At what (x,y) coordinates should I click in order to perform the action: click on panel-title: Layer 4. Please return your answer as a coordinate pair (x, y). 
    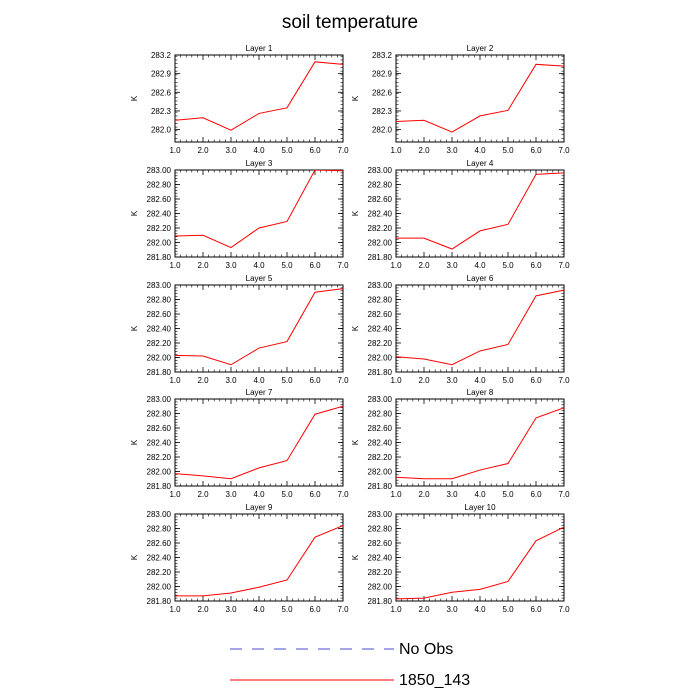
    Looking at the image, I should click on (480, 163).